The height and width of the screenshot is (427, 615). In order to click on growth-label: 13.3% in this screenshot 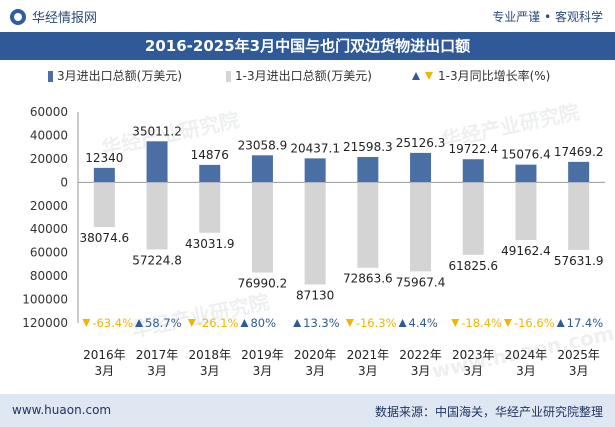, I will do `click(321, 323)`.